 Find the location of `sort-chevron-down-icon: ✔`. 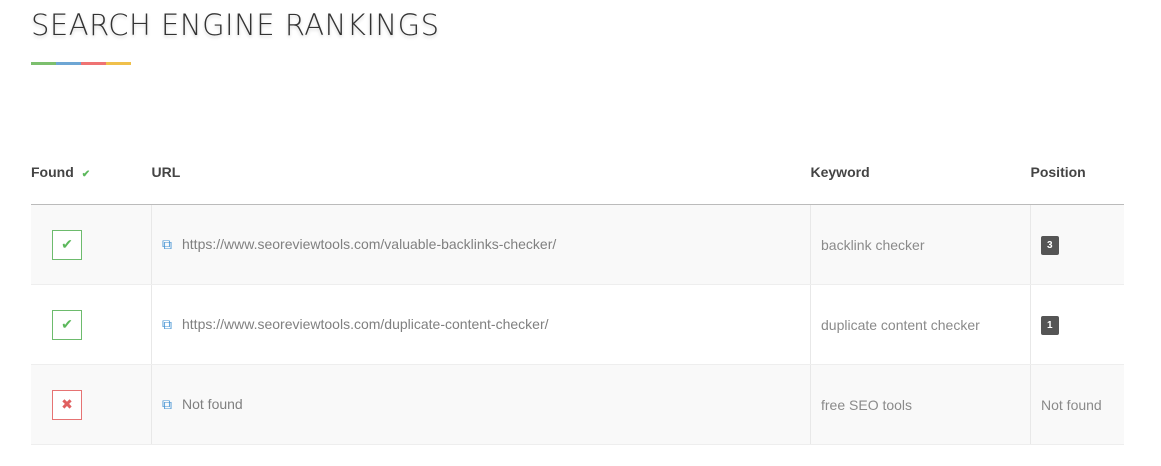

sort-chevron-down-icon: ✔ is located at coordinates (86, 174).